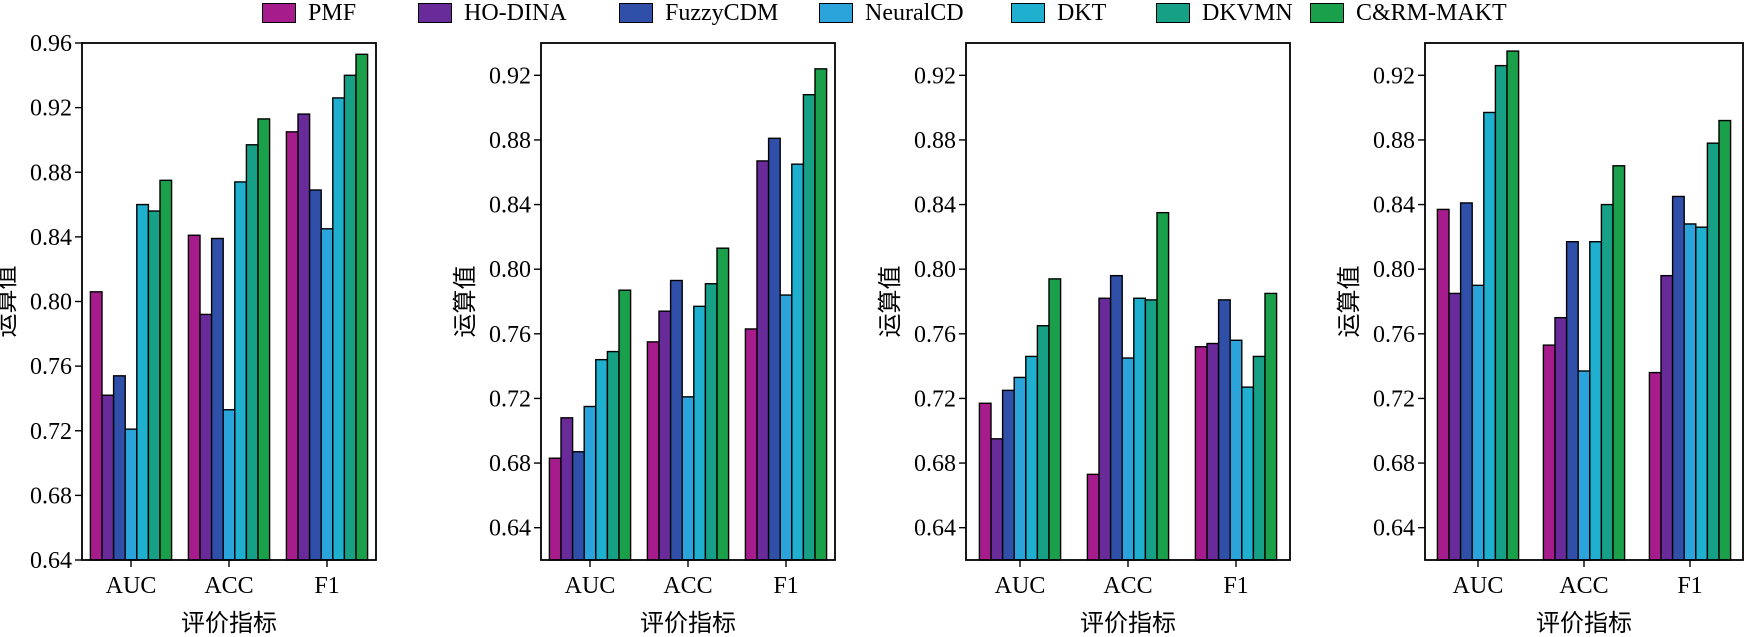 The height and width of the screenshot is (637, 1761). Describe the element at coordinates (935, 270) in the screenshot. I see `y-tick-label: 0.80` at that location.